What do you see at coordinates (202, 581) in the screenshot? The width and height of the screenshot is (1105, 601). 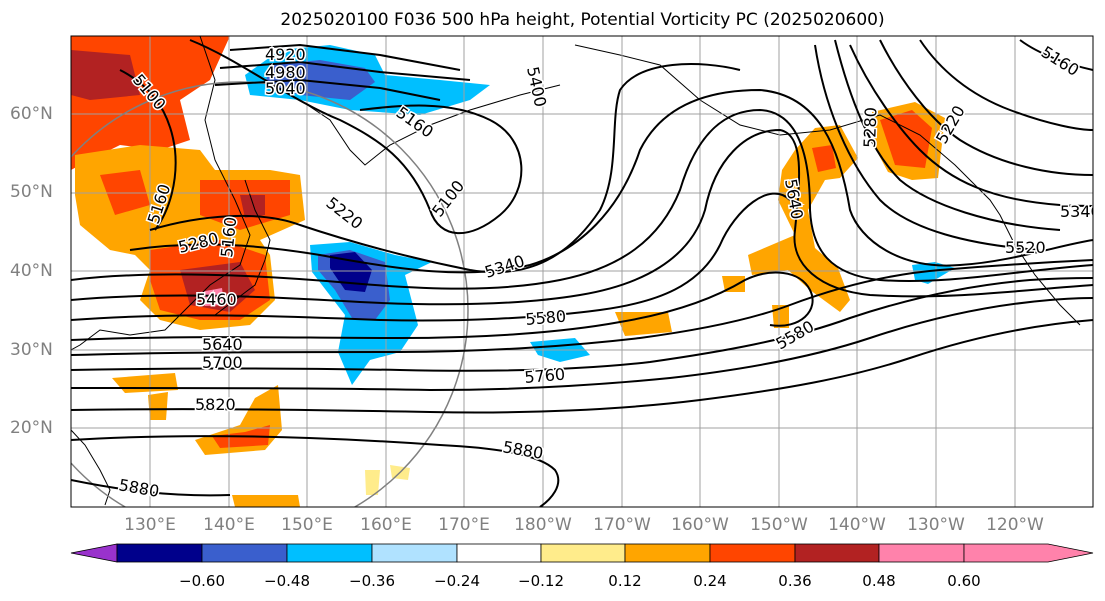 I see `colorbar-tick-label: −0.60` at bounding box center [202, 581].